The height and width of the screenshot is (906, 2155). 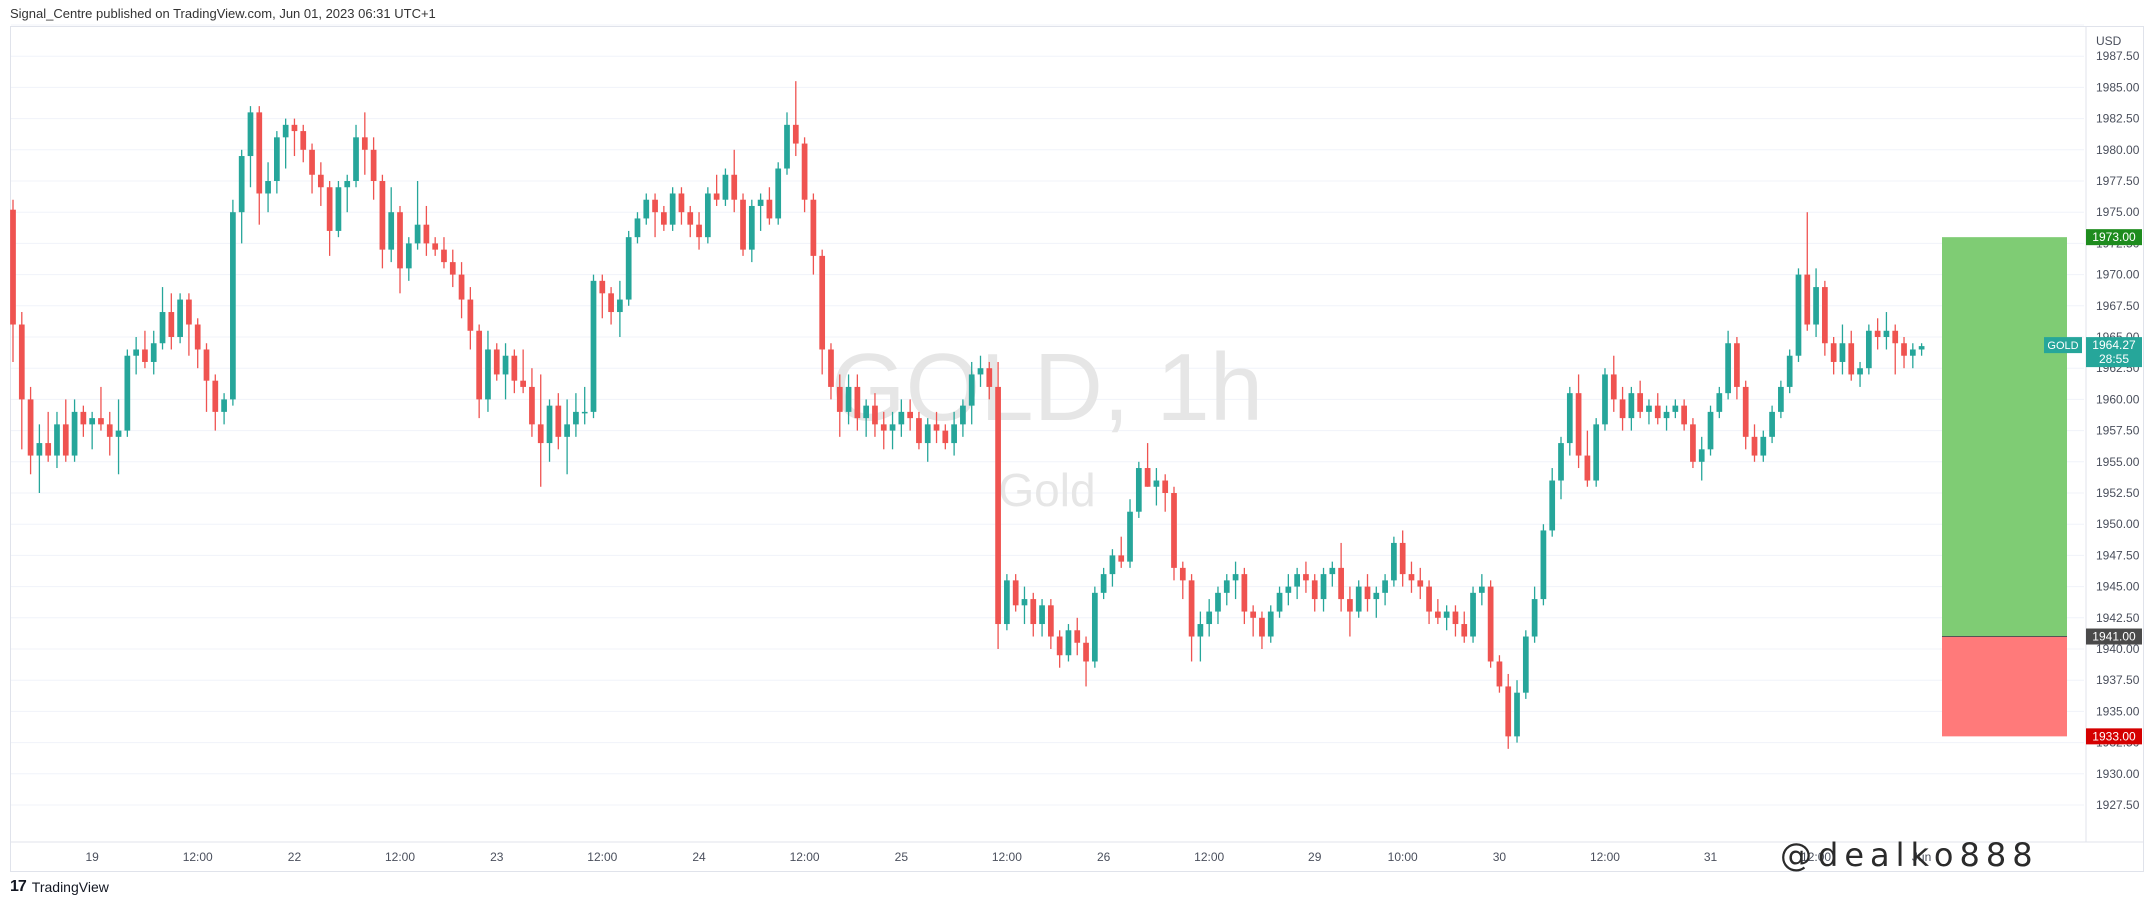 What do you see at coordinates (2118, 774) in the screenshot?
I see `price-tick-label: 1930.00` at bounding box center [2118, 774].